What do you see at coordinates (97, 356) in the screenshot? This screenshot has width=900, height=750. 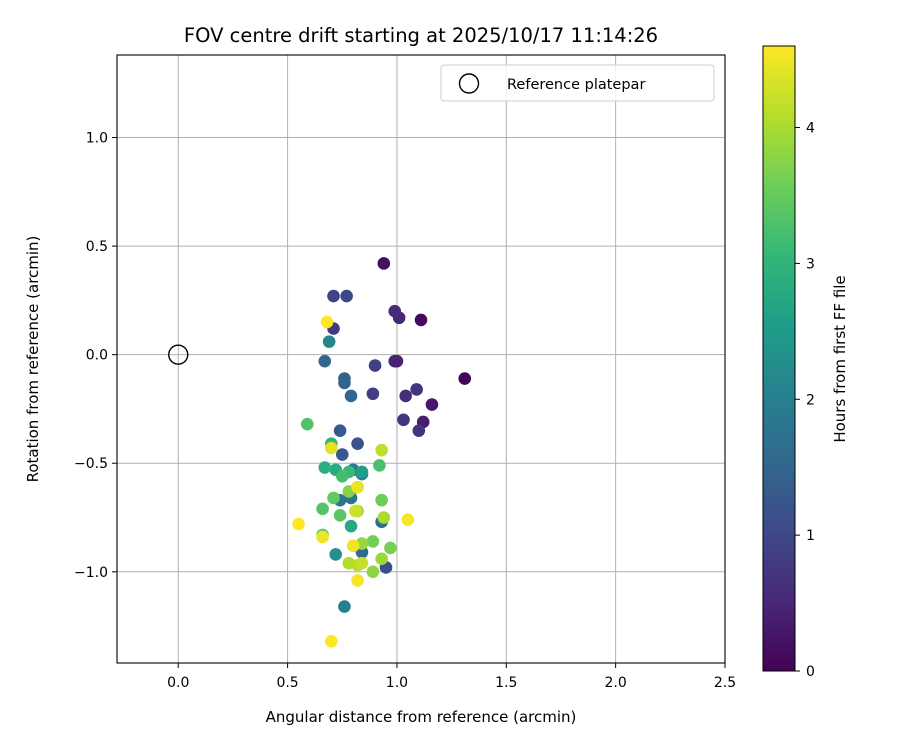 I see `y-tick-label: 0.0` at bounding box center [97, 356].